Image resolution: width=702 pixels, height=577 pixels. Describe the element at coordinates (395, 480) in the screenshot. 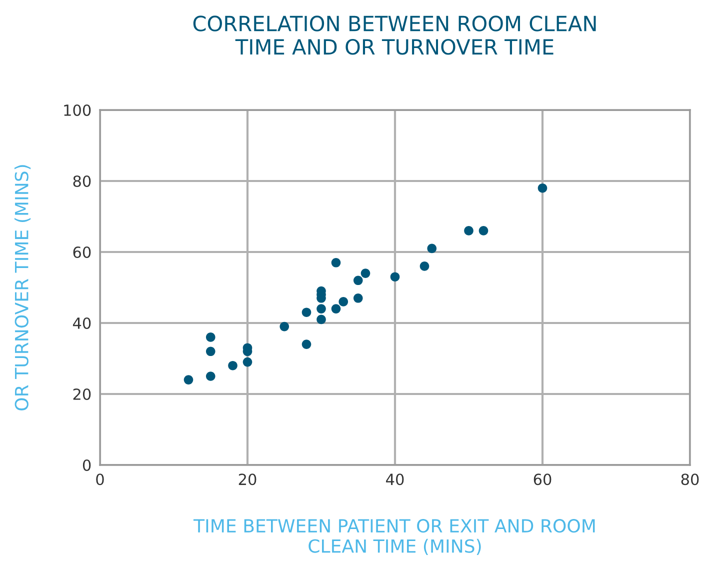

I see `x-tick-label: 40` at that location.